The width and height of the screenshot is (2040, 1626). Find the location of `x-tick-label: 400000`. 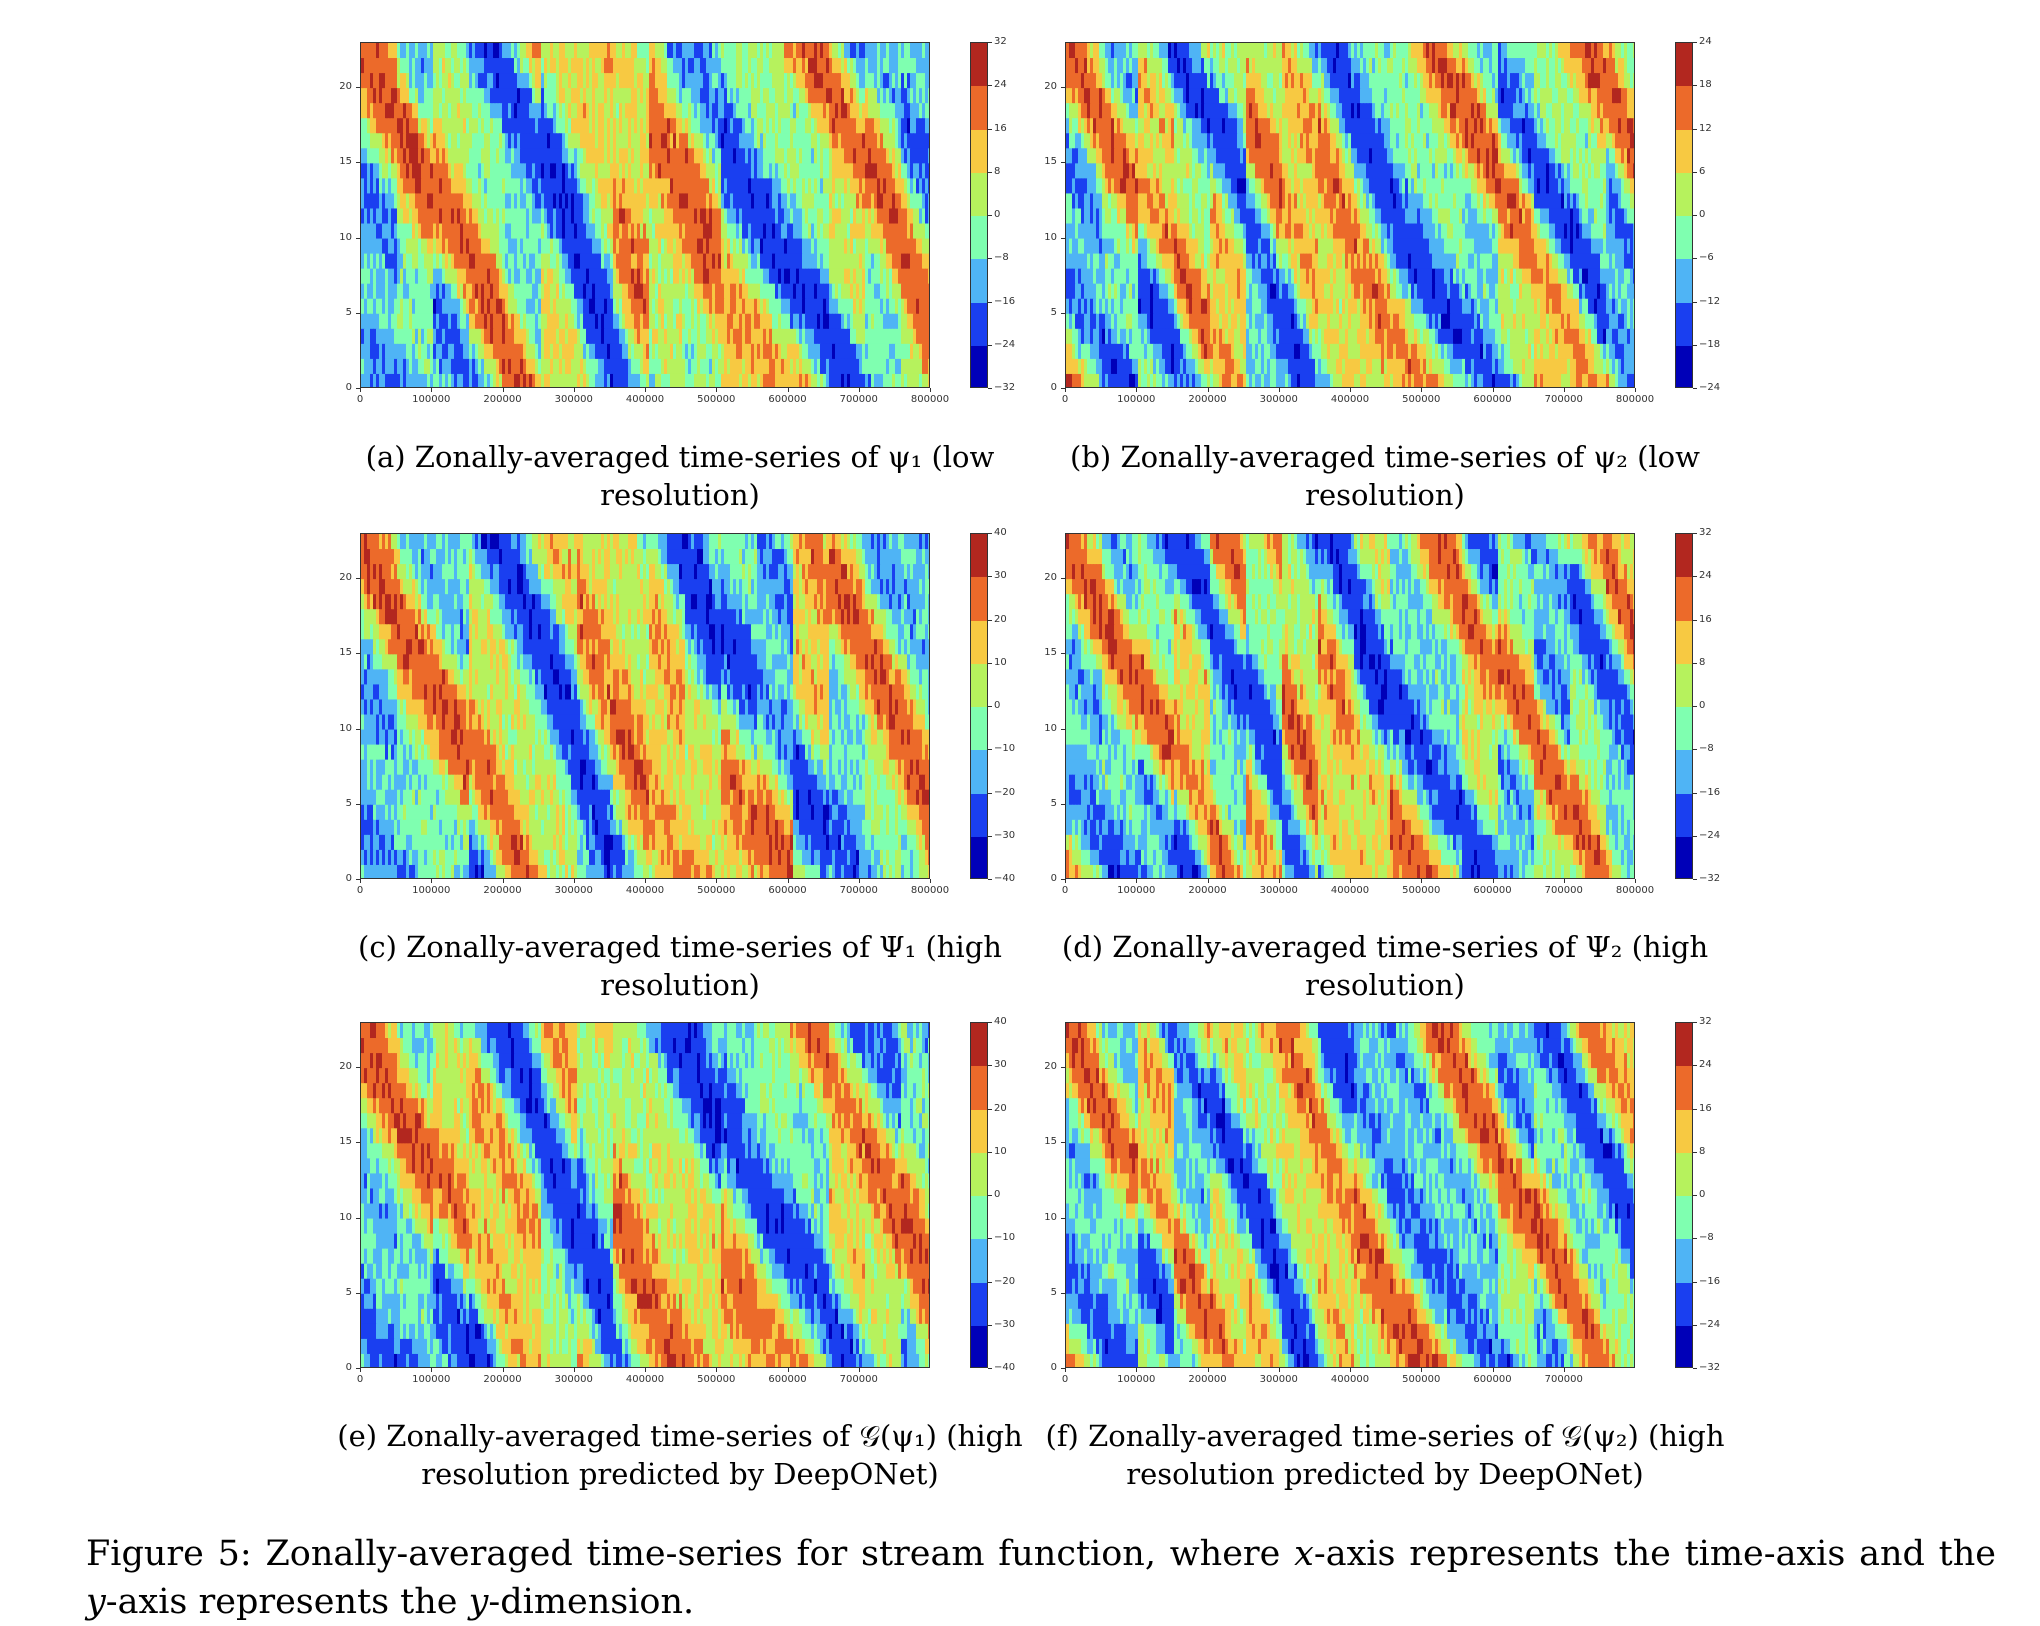

x-tick-label: 400000 is located at coordinates (645, 400).